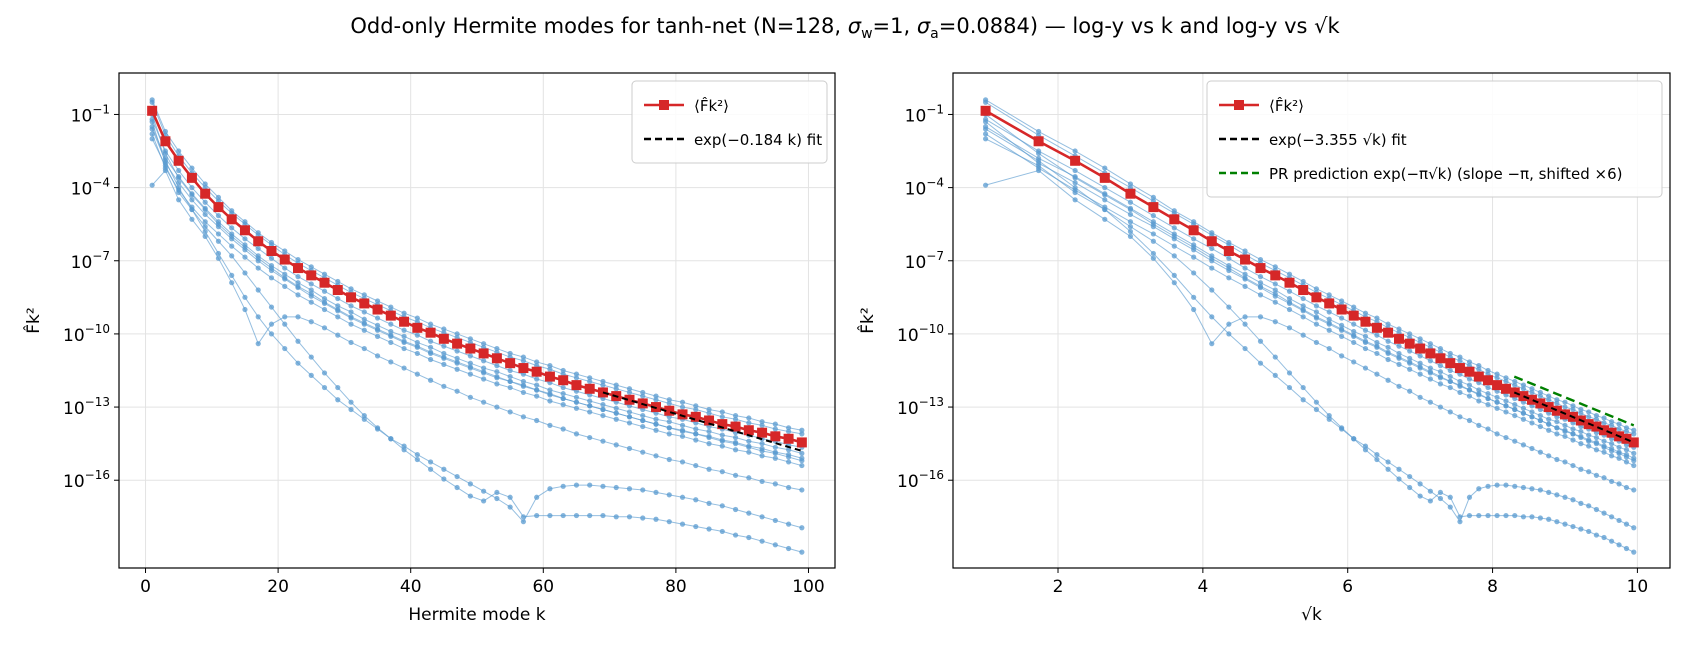  I want to click on right-ylabel: F̂k², so click(867, 320).